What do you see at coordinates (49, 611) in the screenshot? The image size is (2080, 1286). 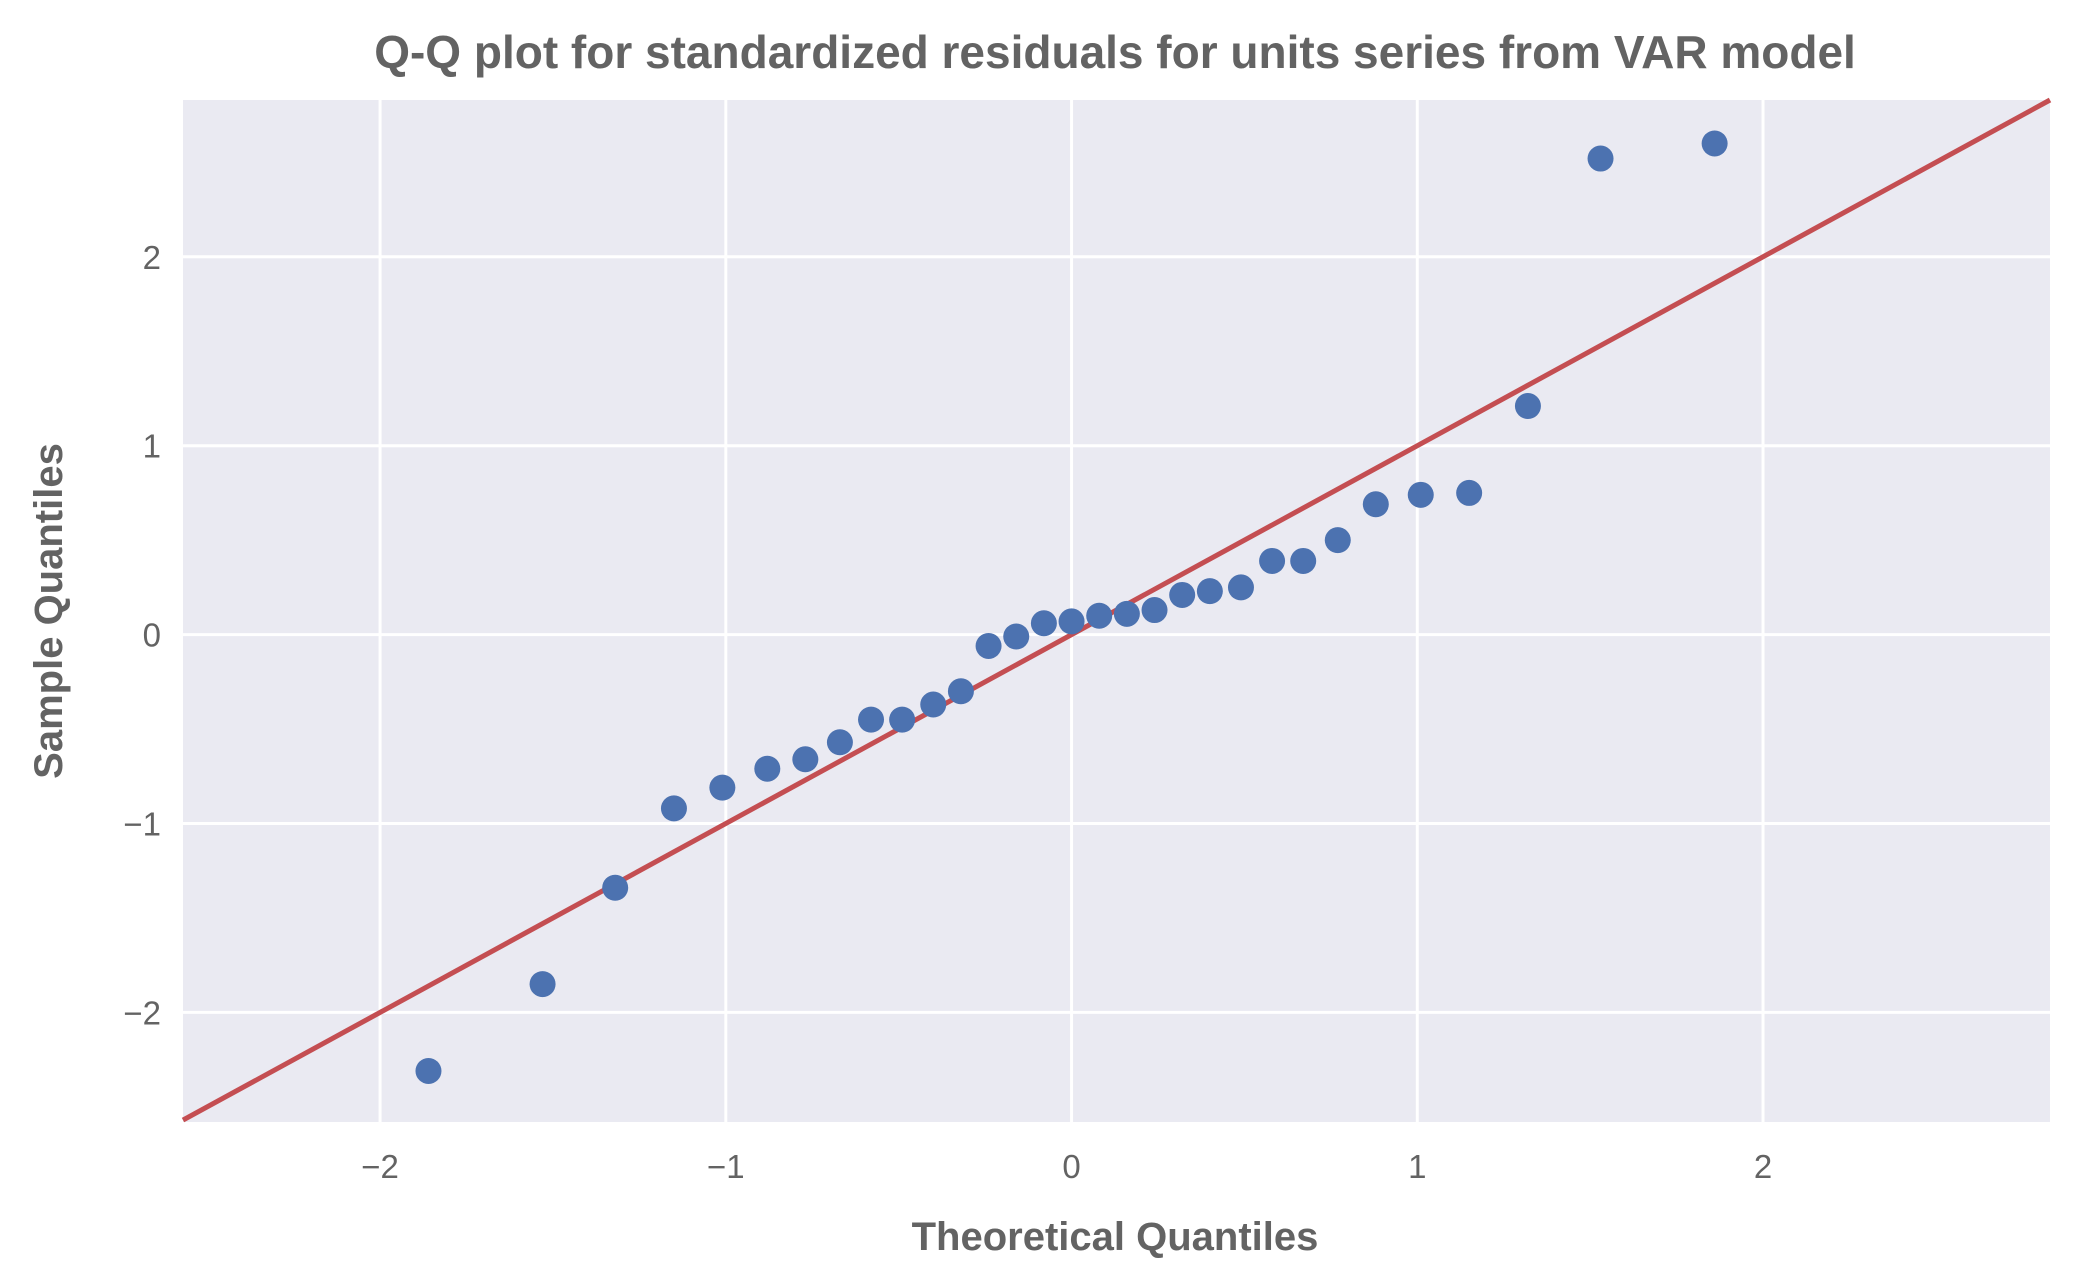 I see `y-axis-label: Sample Quantiles` at bounding box center [49, 611].